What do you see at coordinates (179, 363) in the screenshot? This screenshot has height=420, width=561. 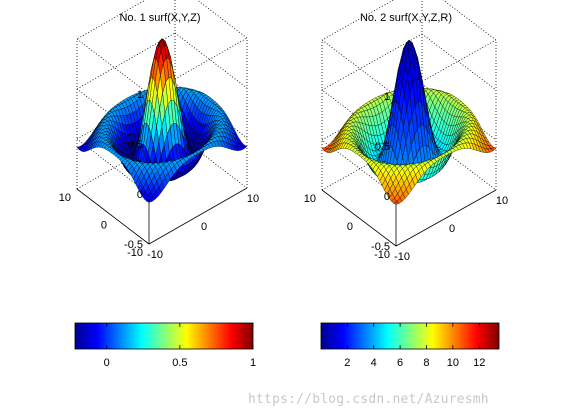 I see `colorbar-tick-label: 0.5` at bounding box center [179, 363].